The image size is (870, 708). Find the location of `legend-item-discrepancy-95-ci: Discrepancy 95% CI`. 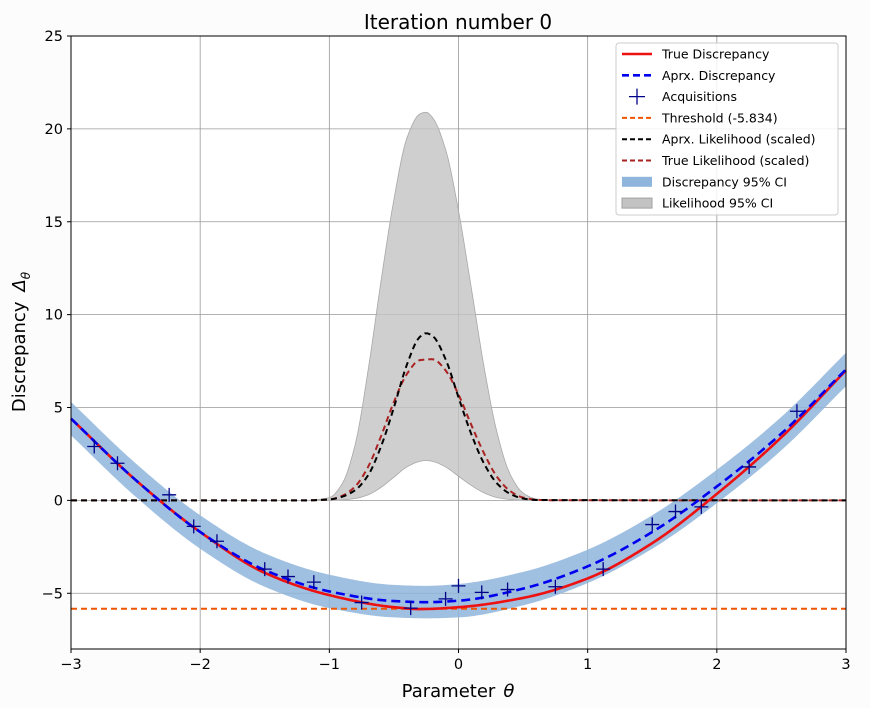

legend-item-discrepancy-95-ci: Discrepancy 95% CI is located at coordinates (704, 181).